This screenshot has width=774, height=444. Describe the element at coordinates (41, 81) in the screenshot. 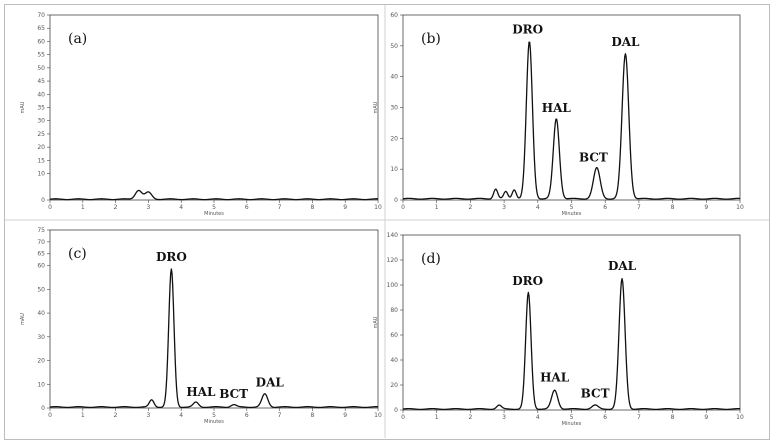

I see `y-tick-label: 45` at that location.